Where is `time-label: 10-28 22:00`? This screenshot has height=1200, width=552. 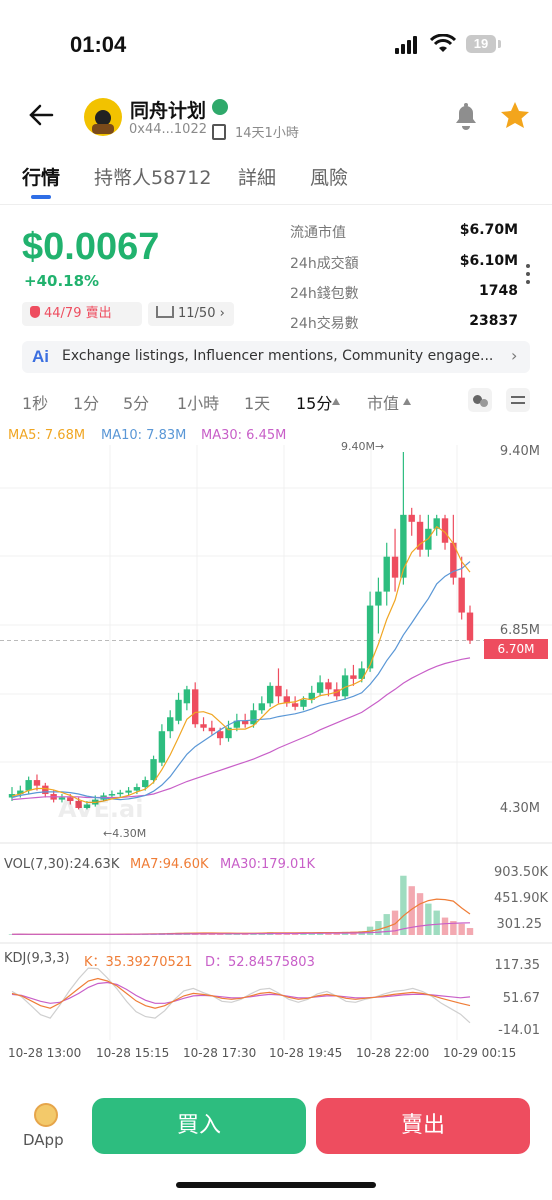
time-label: 10-28 22:00 is located at coordinates (393, 1053).